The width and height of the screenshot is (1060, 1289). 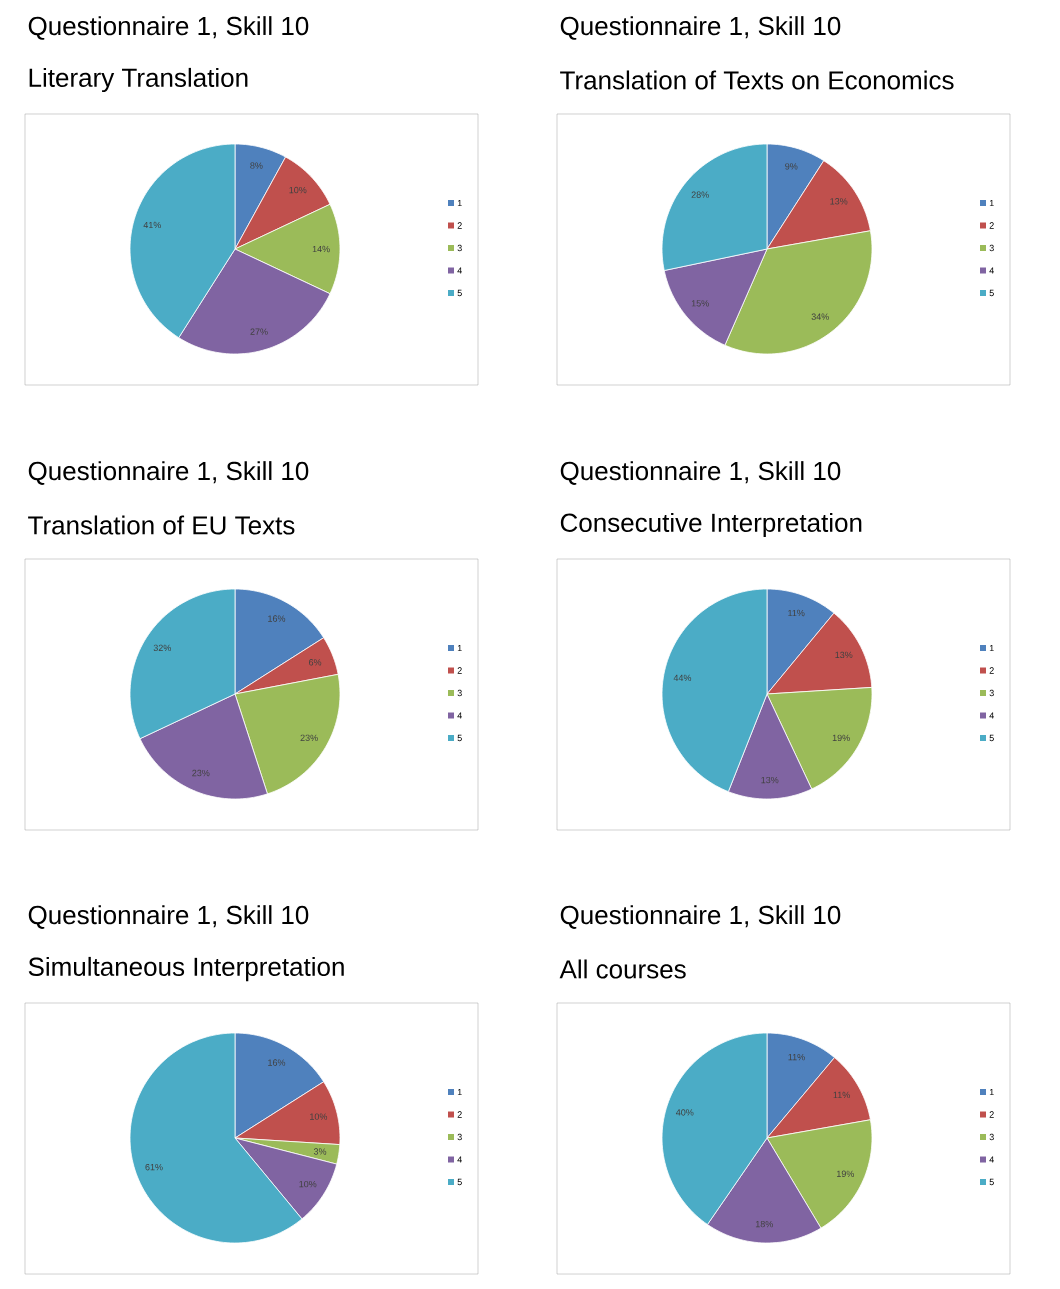 I want to click on data-label: 34%, so click(x=820, y=316).